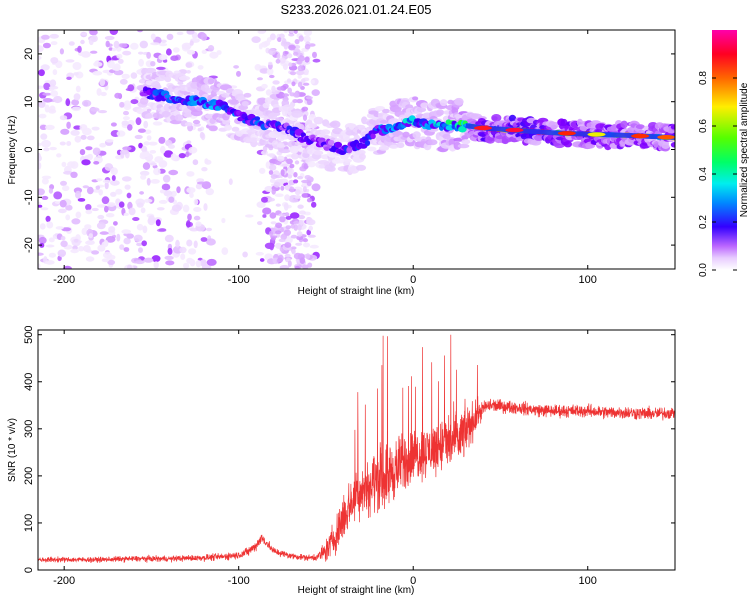  Describe the element at coordinates (744, 149) in the screenshot. I see `colorbar-label: Normalized spectral amplitude` at that location.